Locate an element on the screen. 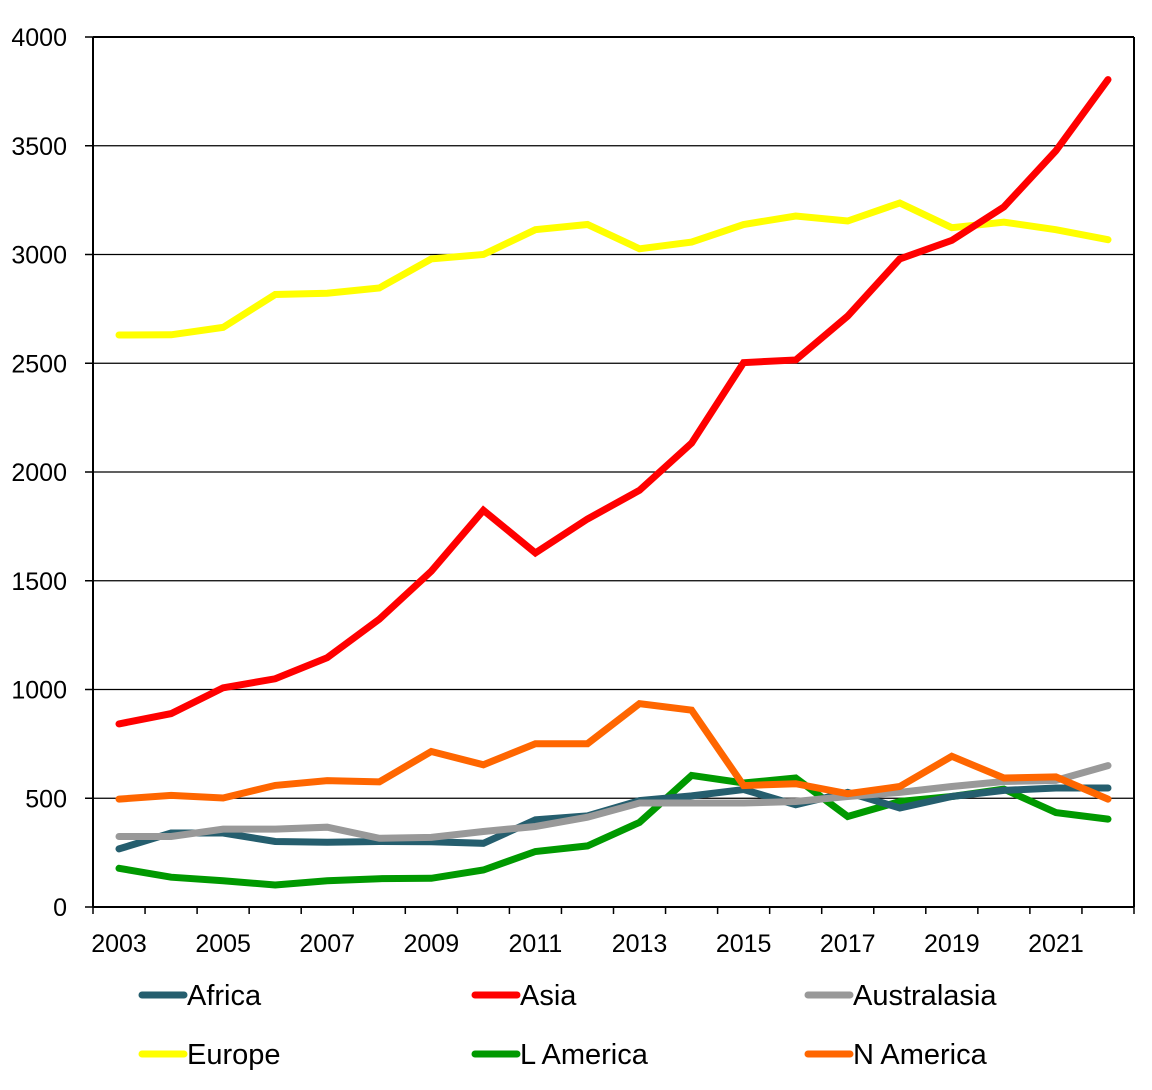  series-europe is located at coordinates (613, 269).